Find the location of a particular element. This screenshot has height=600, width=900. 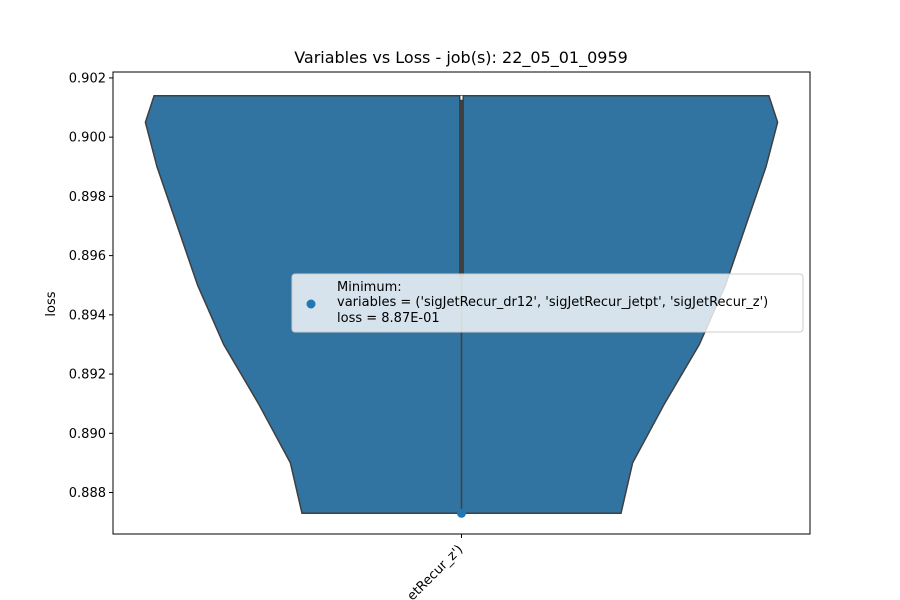

y-tick-label: 0.888 is located at coordinates (87, 493).